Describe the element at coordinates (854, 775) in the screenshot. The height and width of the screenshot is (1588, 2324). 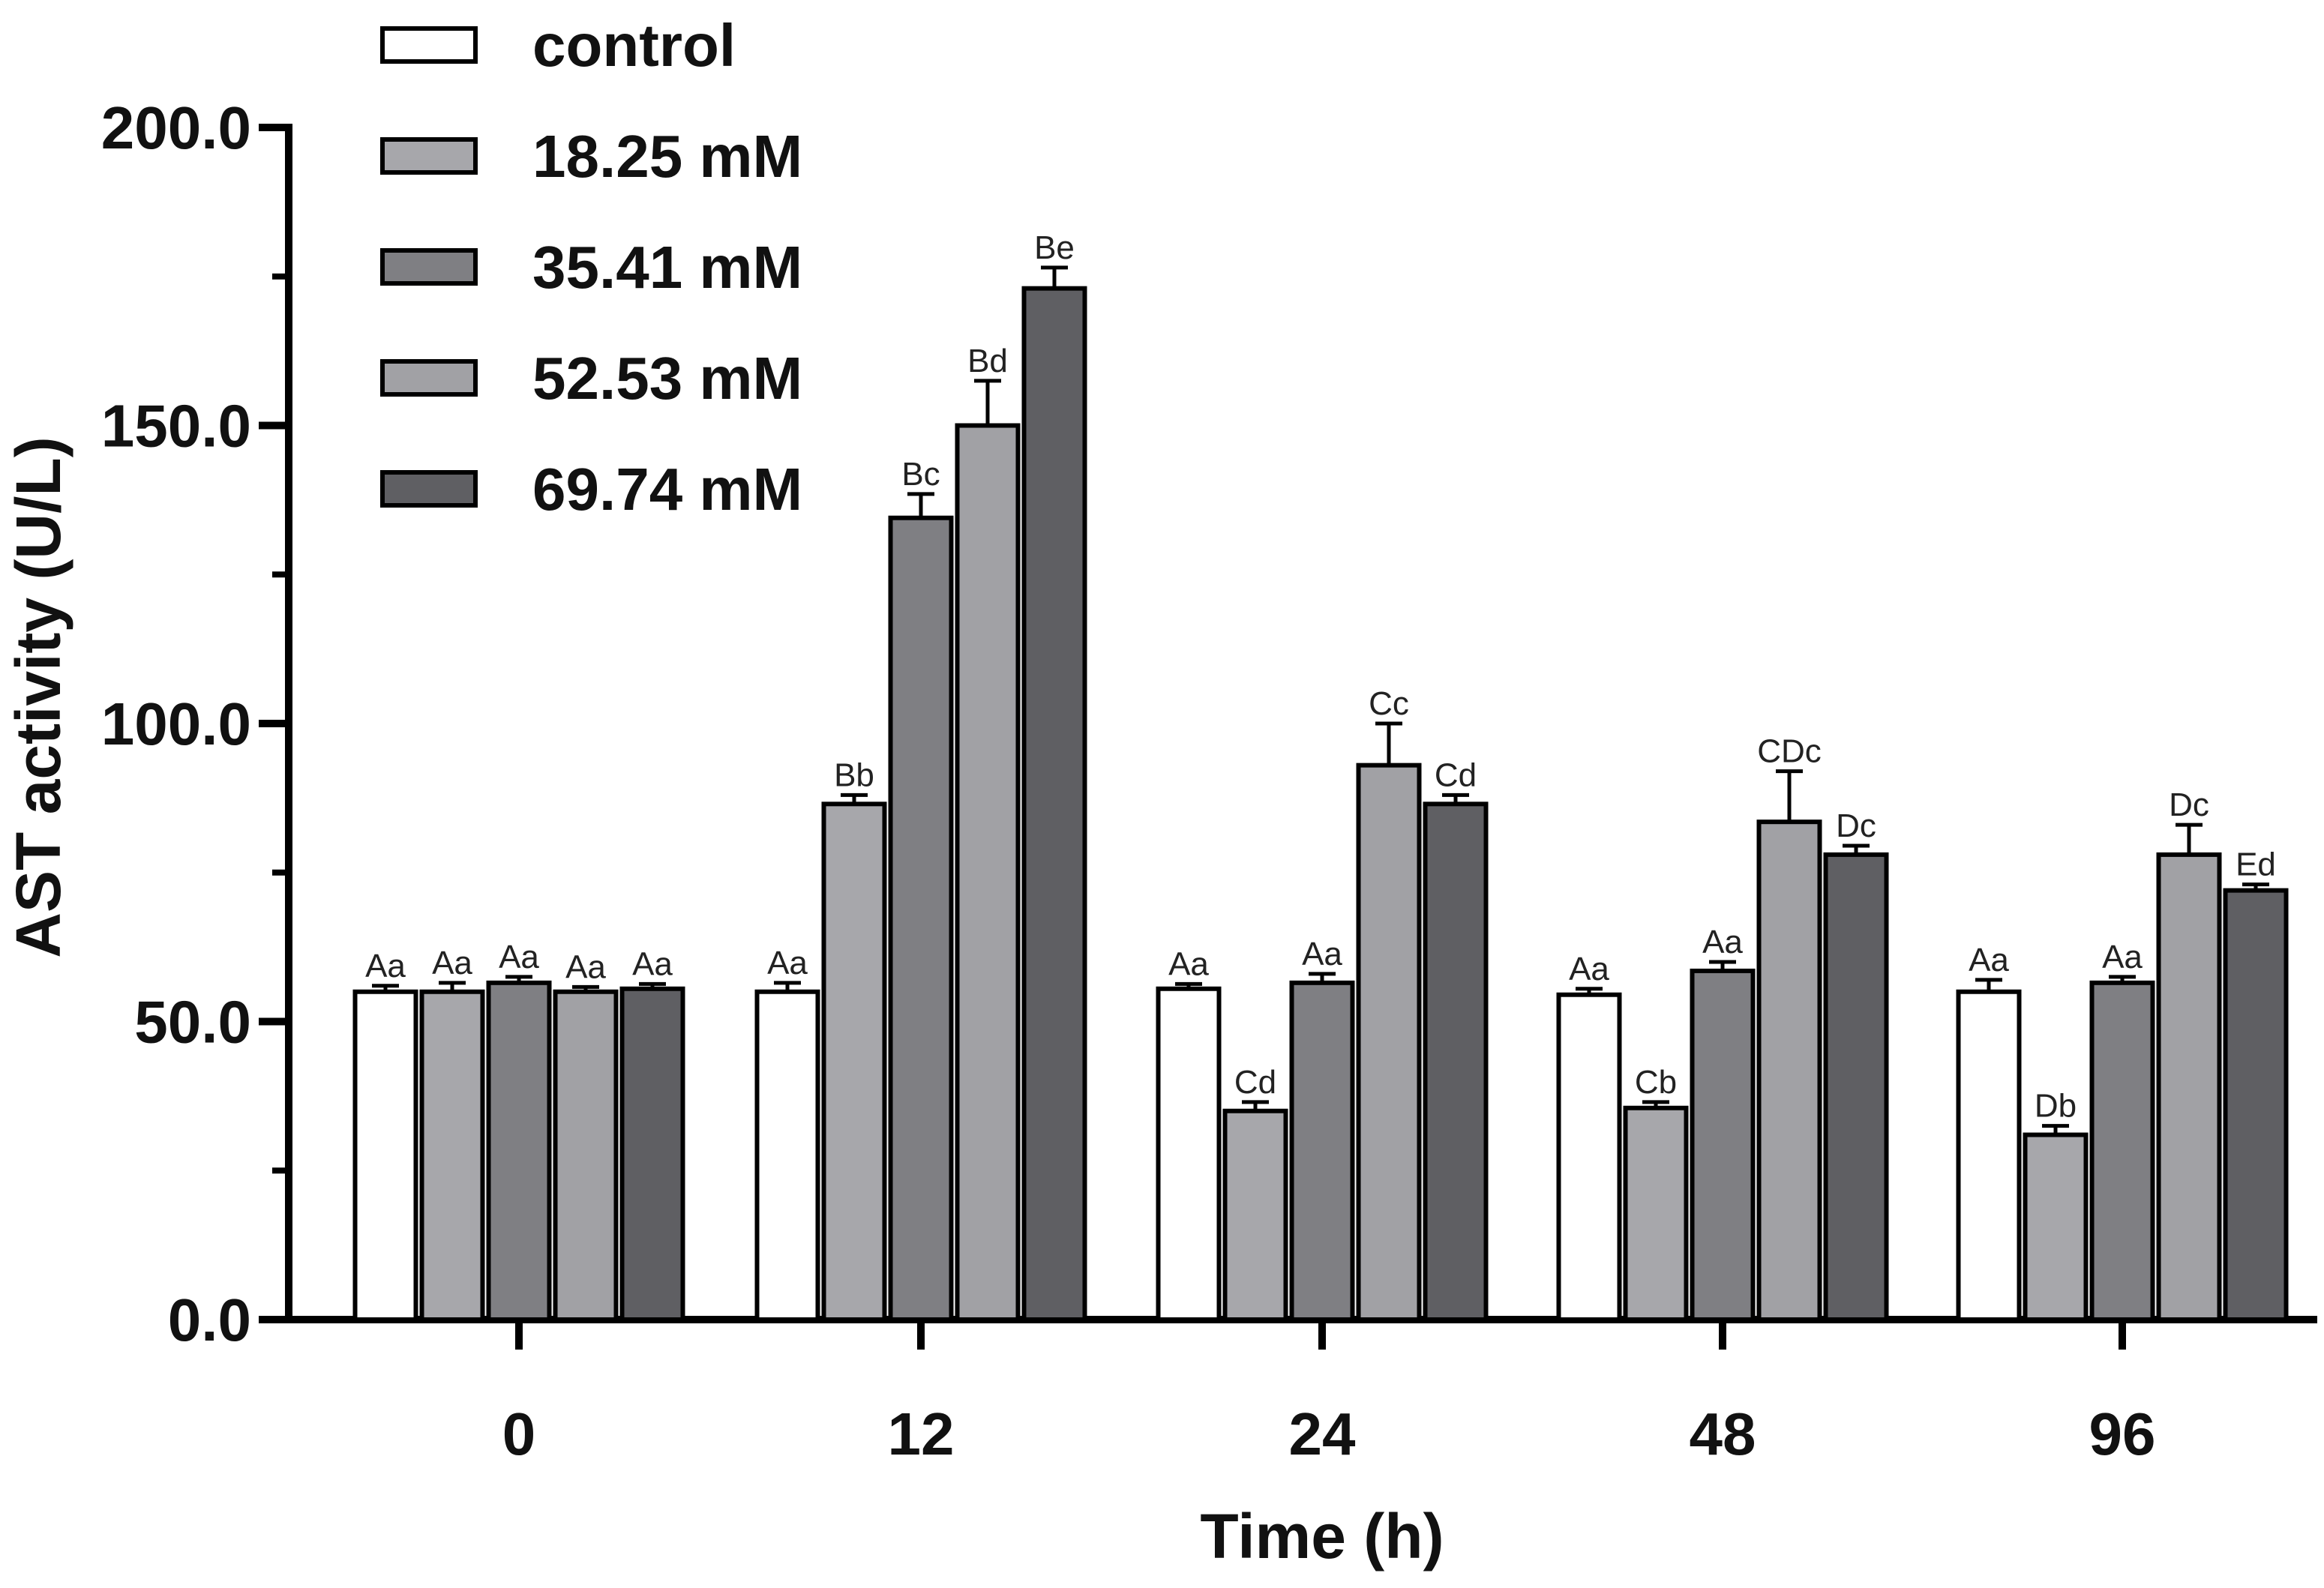
I see `bar-annotation: Bb` at that location.